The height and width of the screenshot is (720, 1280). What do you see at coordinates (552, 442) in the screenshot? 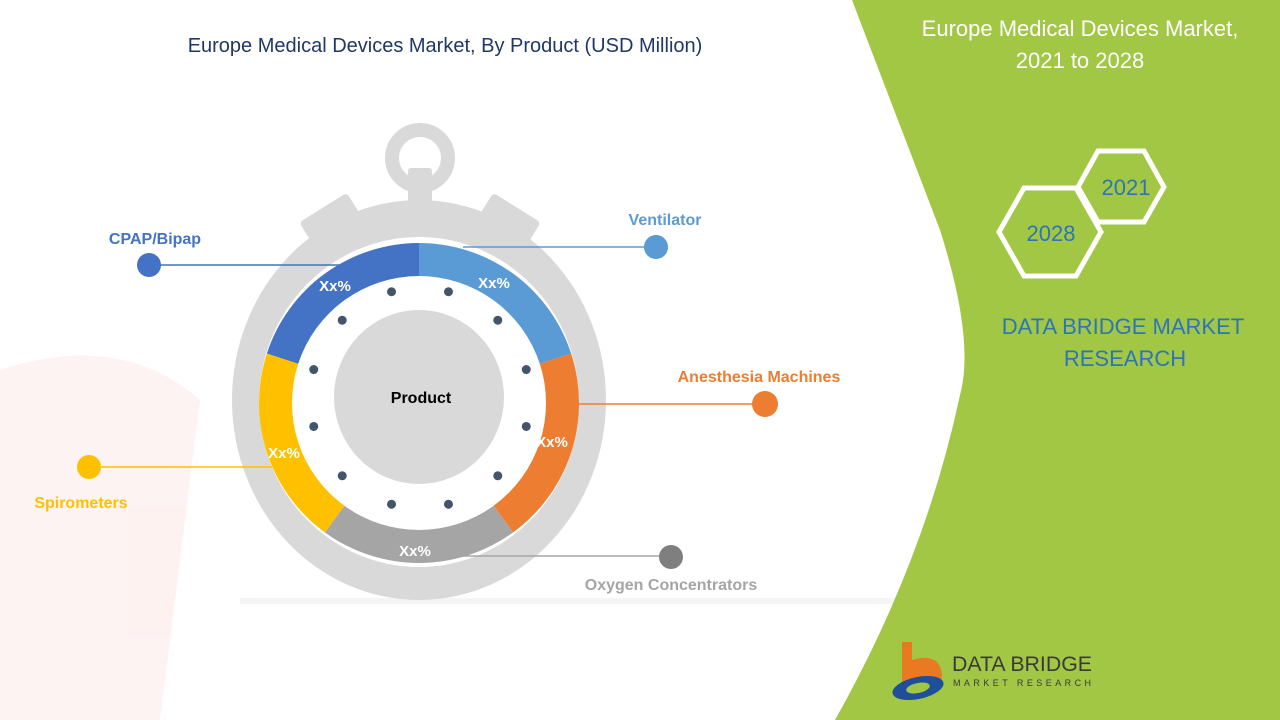
I see `slice-label-anesthesia-machines: Xx%` at bounding box center [552, 442].